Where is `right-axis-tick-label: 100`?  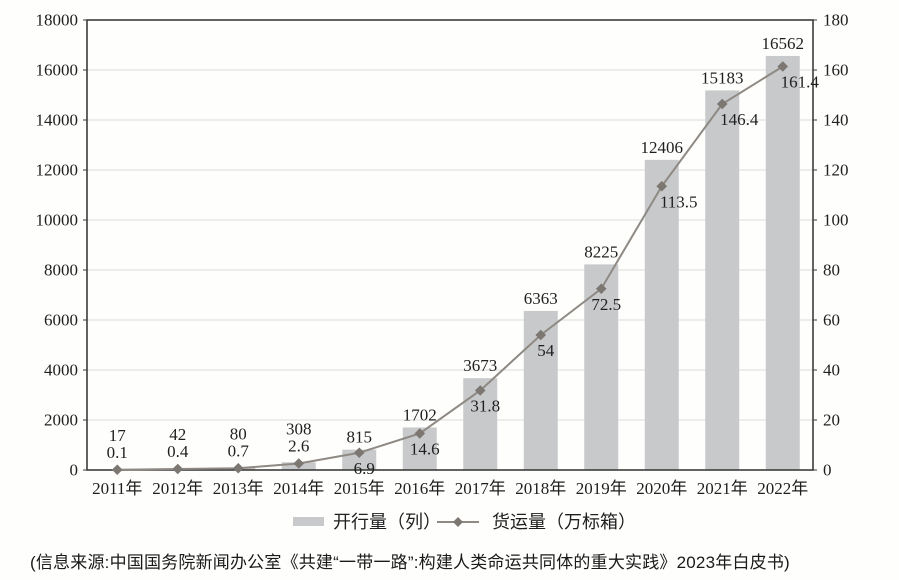 right-axis-tick-label: 100 is located at coordinates (836, 220).